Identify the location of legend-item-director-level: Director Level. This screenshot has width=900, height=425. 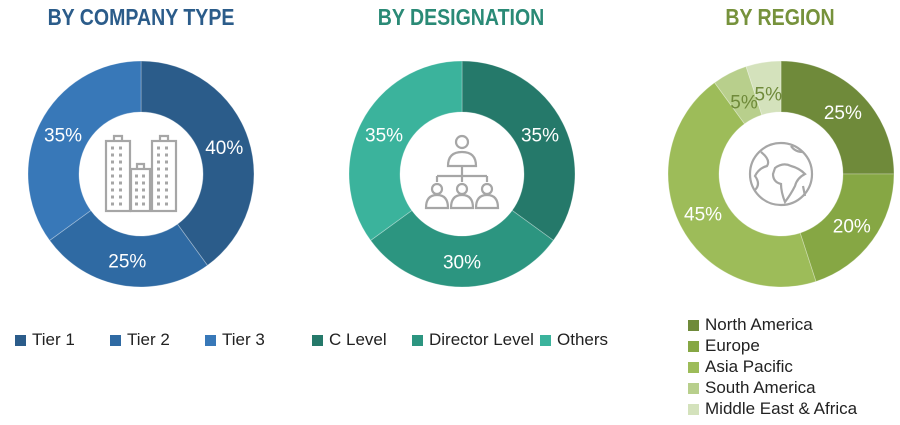
(473, 340).